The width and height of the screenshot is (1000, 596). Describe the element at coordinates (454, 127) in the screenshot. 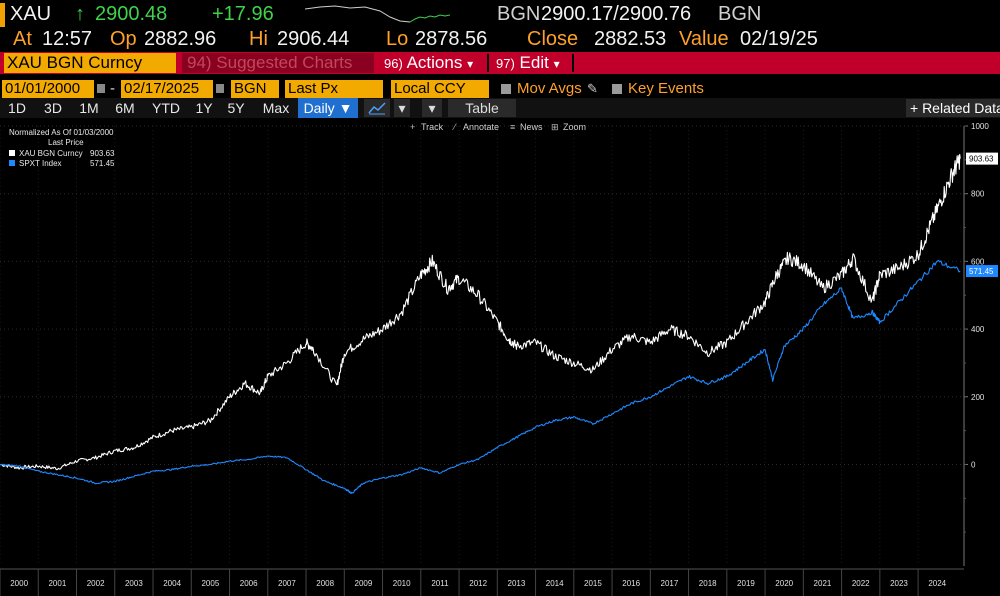

I see `annotate-icon: ⁄` at that location.